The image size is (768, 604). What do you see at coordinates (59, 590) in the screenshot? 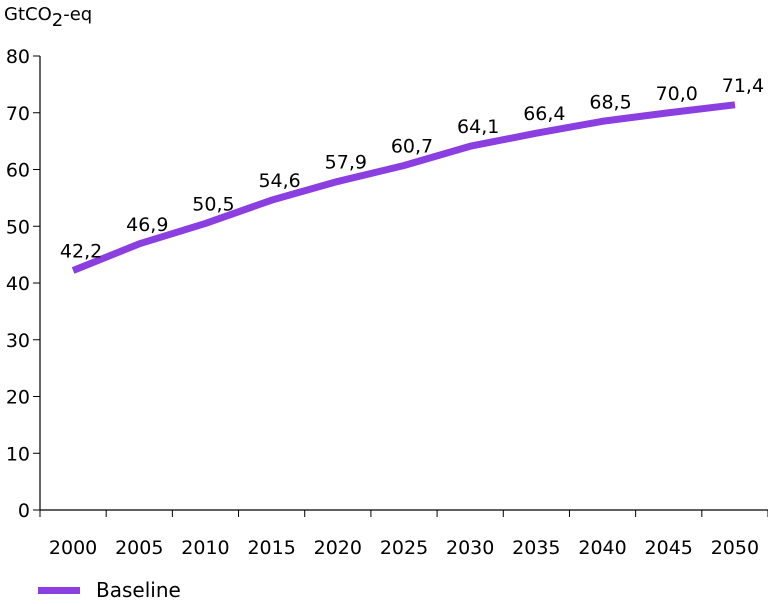
I see `legend-swatch-baseline` at bounding box center [59, 590].